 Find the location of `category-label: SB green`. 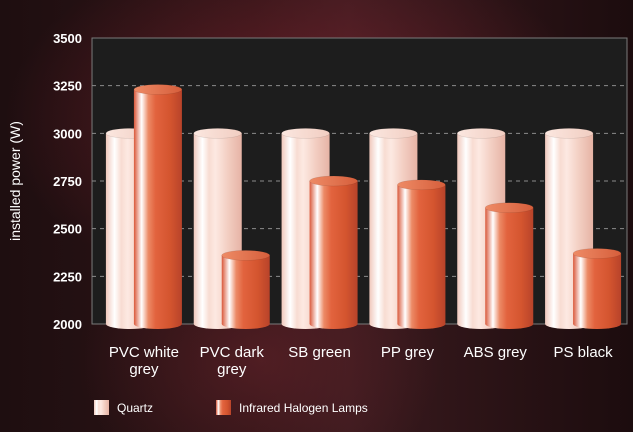

category-label: SB green is located at coordinates (319, 352).